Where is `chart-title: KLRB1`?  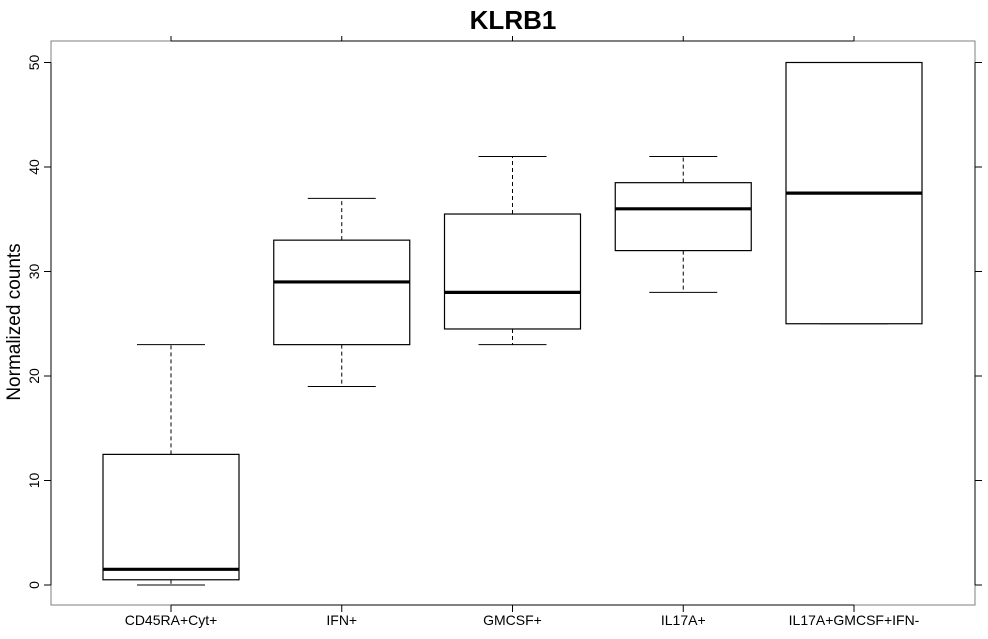 chart-title: KLRB1 is located at coordinates (513, 20).